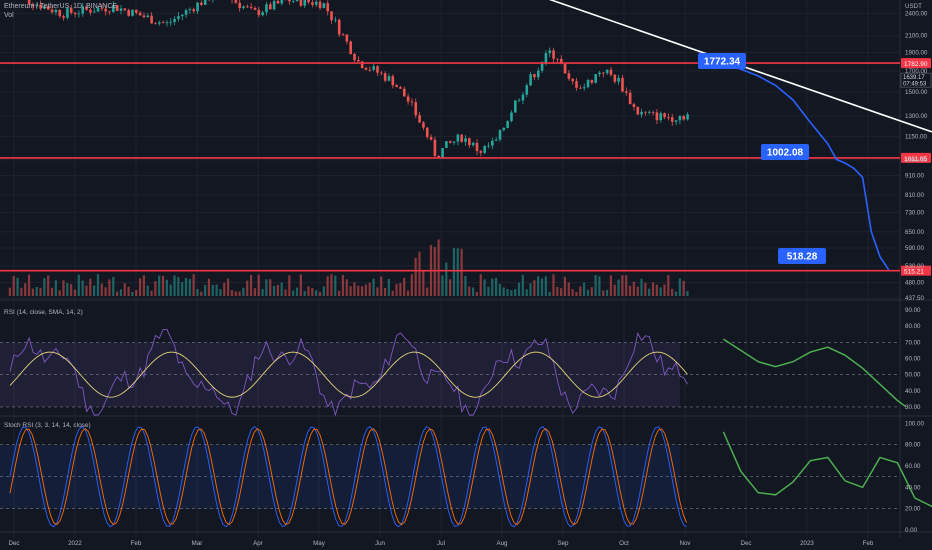 The width and height of the screenshot is (932, 550). What do you see at coordinates (911, 530) in the screenshot?
I see `stoch-axis-tick: 0.00` at bounding box center [911, 530].